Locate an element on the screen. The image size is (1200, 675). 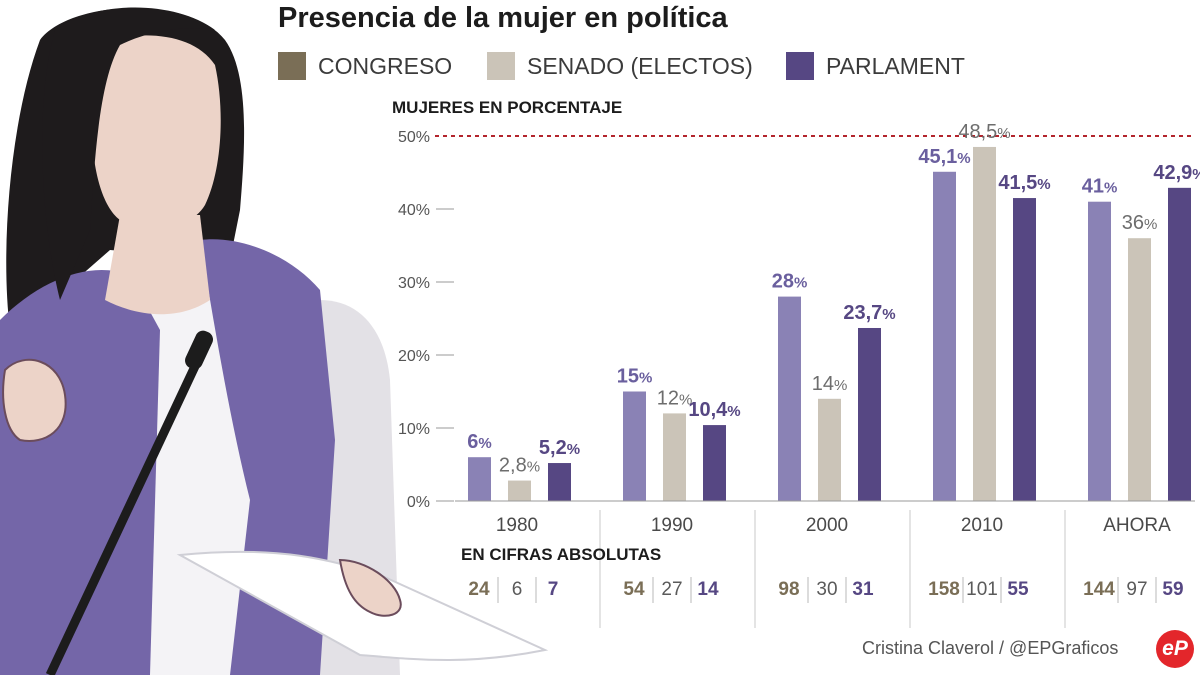
bar-senado-2000 is located at coordinates (829, 449).